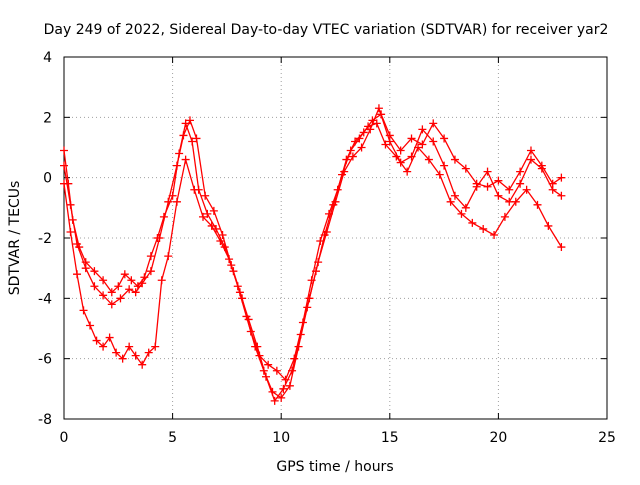 The image size is (640, 485). What do you see at coordinates (45, 360) in the screenshot?
I see `y-tick-label: -6` at bounding box center [45, 360].